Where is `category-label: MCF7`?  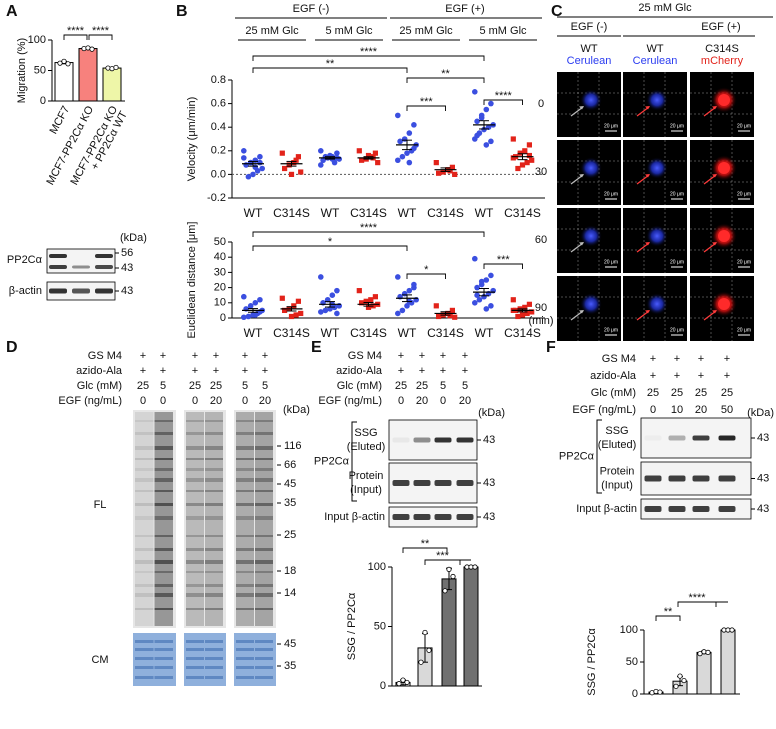
category-label: MCF7 is located at coordinates (60, 120).